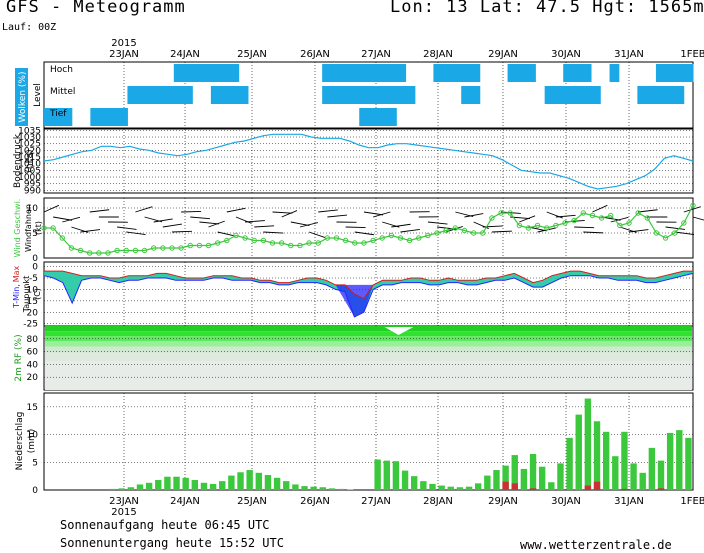  I want to click on precip-tick-label: 10, so click(33, 436).